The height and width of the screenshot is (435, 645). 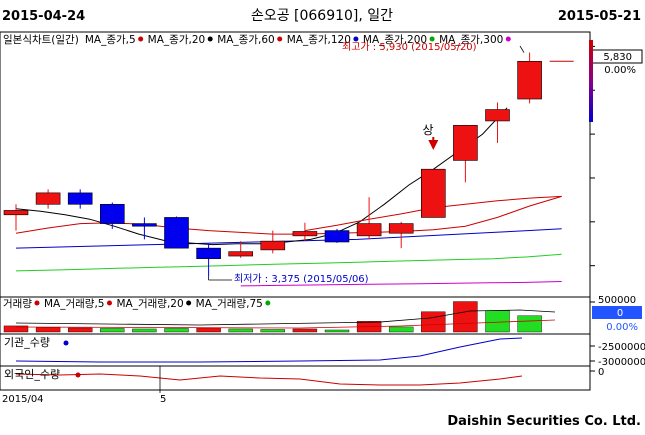 I want to click on volume-plot, so click(x=299, y=317).